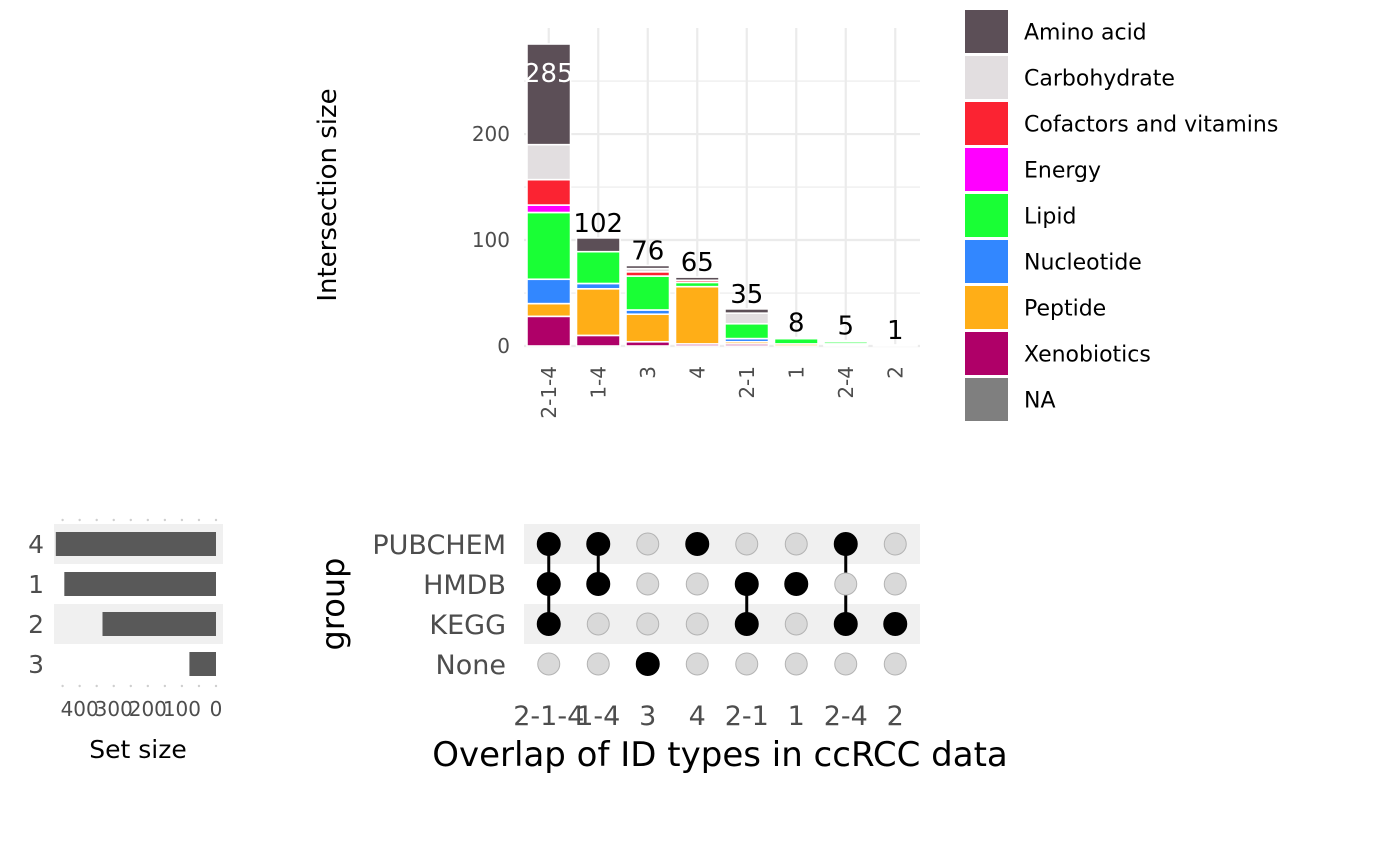  What do you see at coordinates (697, 372) in the screenshot?
I see `x-tick-label: 4` at bounding box center [697, 372].